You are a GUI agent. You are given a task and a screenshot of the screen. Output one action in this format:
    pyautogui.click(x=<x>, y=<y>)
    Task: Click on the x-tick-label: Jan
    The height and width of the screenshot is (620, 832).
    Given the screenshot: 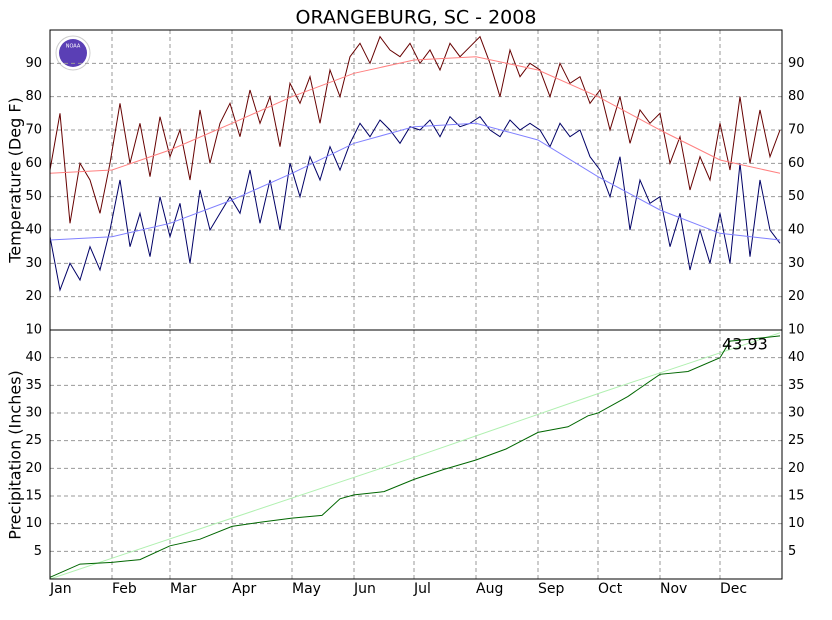 What is the action you would take?
    pyautogui.click(x=60, y=589)
    